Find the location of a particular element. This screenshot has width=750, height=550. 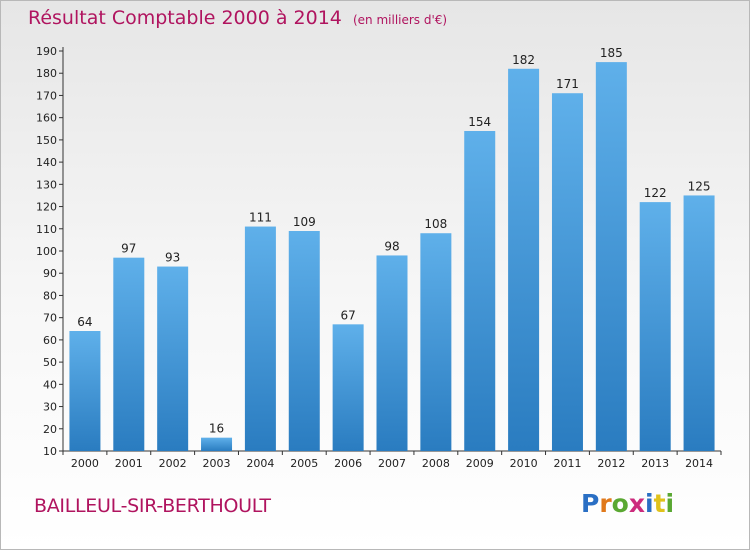

logo-letter: x is located at coordinates (636, 503).